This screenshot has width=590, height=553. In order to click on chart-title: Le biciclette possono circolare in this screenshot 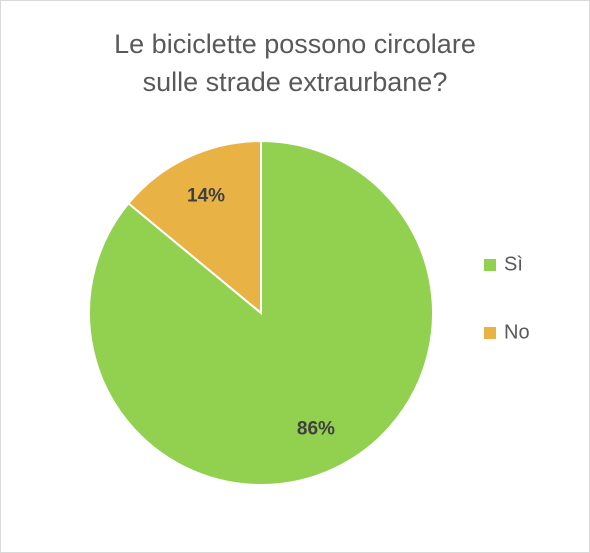, I will do `click(295, 44)`.